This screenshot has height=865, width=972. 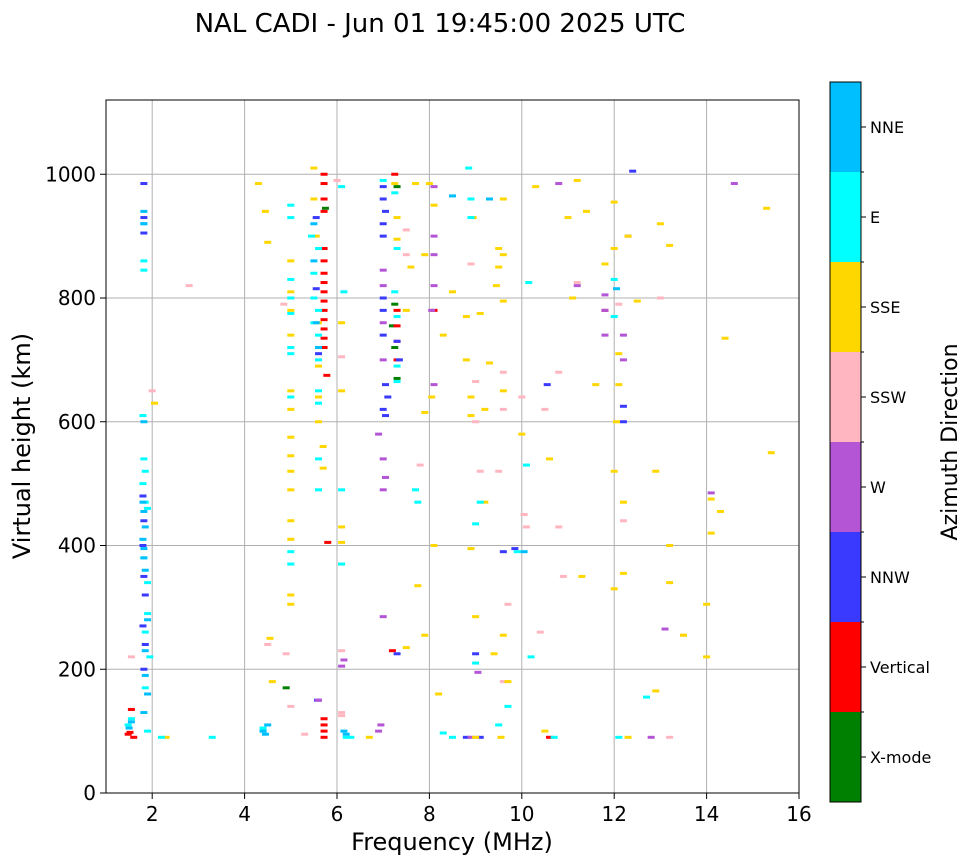 I want to click on colorbar-tick-label: SSE, so click(x=885, y=307).